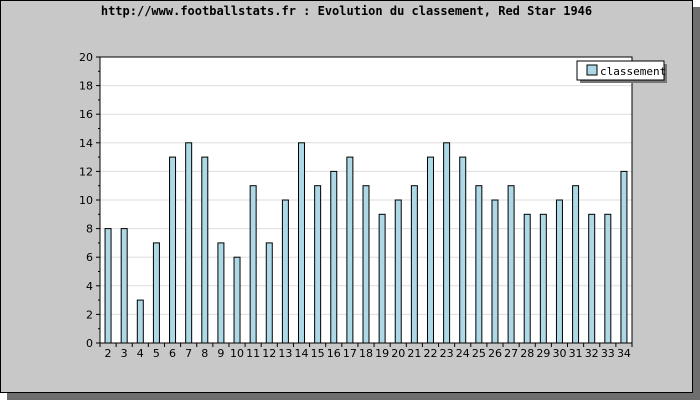 The image size is (700, 400). Describe the element at coordinates (318, 353) in the screenshot. I see `x-tick-label: 15` at that location.